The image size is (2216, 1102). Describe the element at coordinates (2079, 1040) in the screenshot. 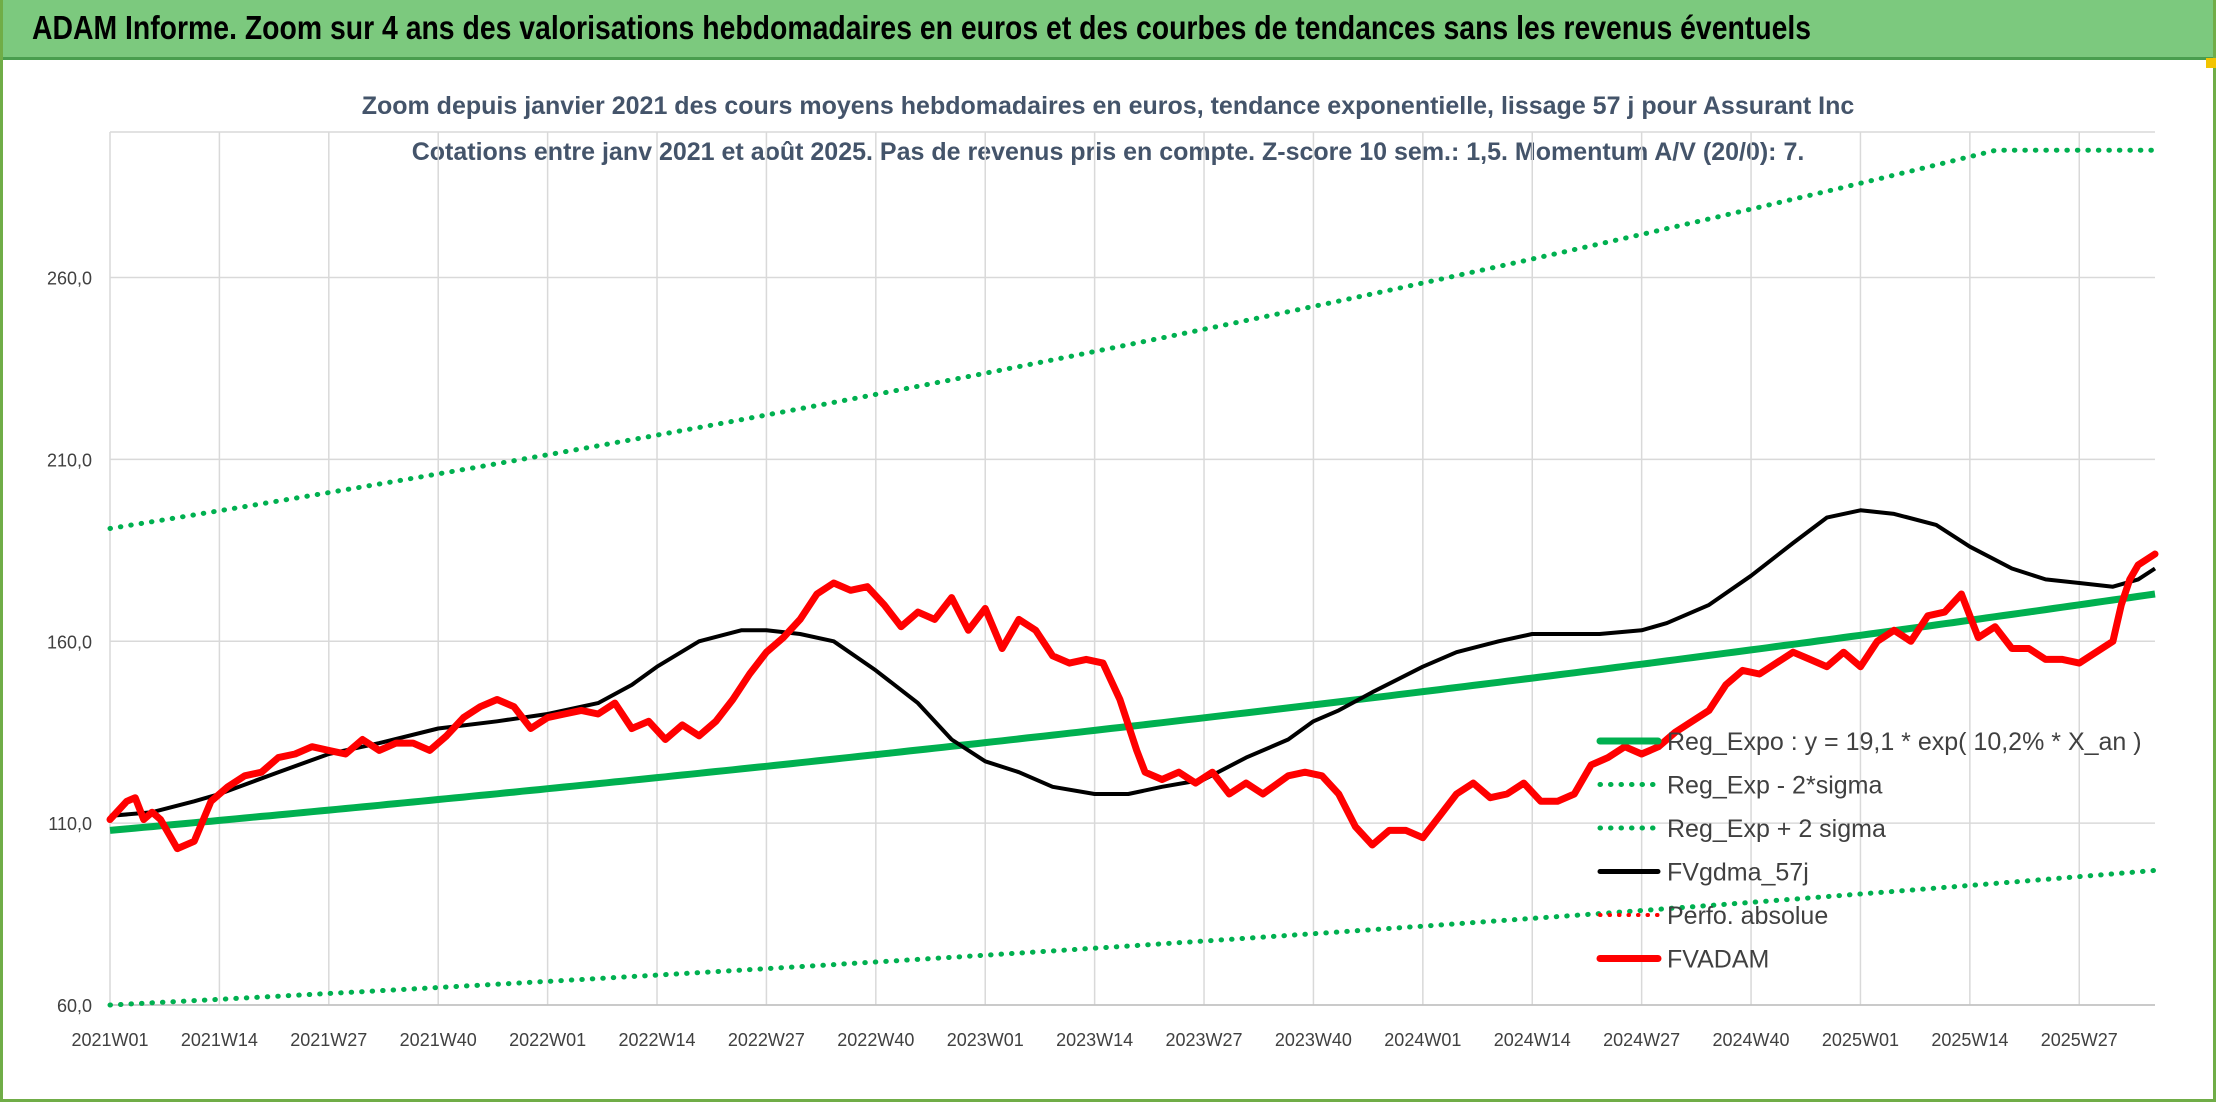

I see `x-tick-label: 2025W27` at that location.